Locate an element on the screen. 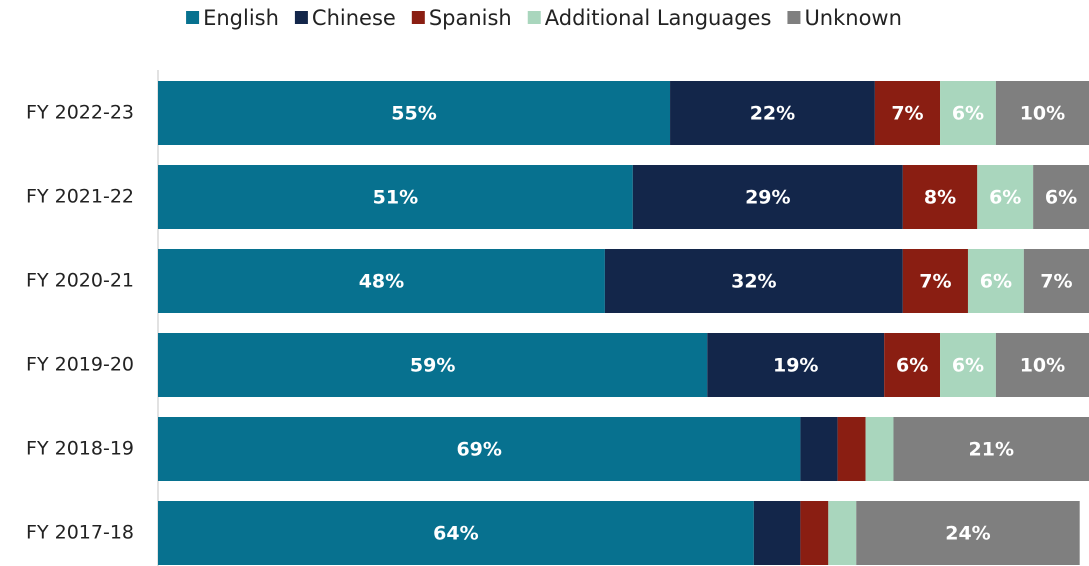  data-label: 55% is located at coordinates (413, 114).